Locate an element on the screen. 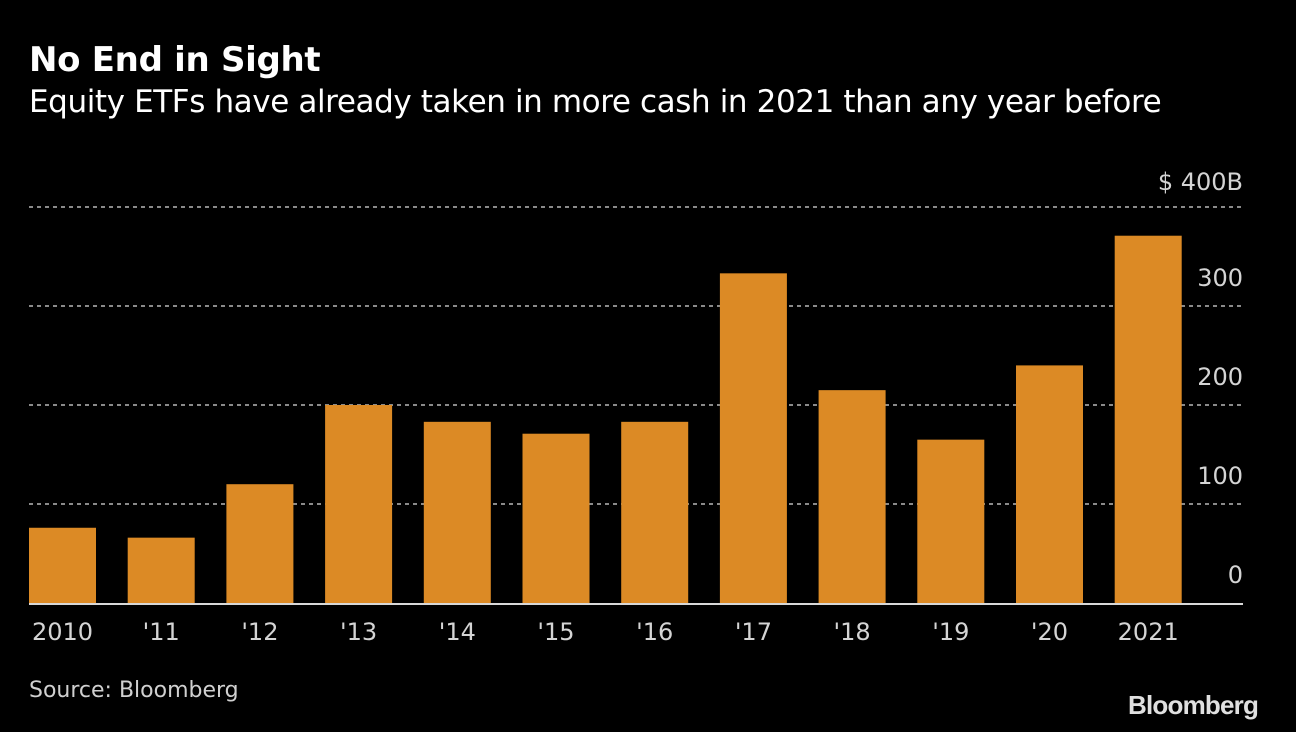 The height and width of the screenshot is (732, 1296). x-axis-labels: 2010 '11 '12 '13 '14 '15 '16 '17 '18 '19 '20 2021 is located at coordinates (605, 632).